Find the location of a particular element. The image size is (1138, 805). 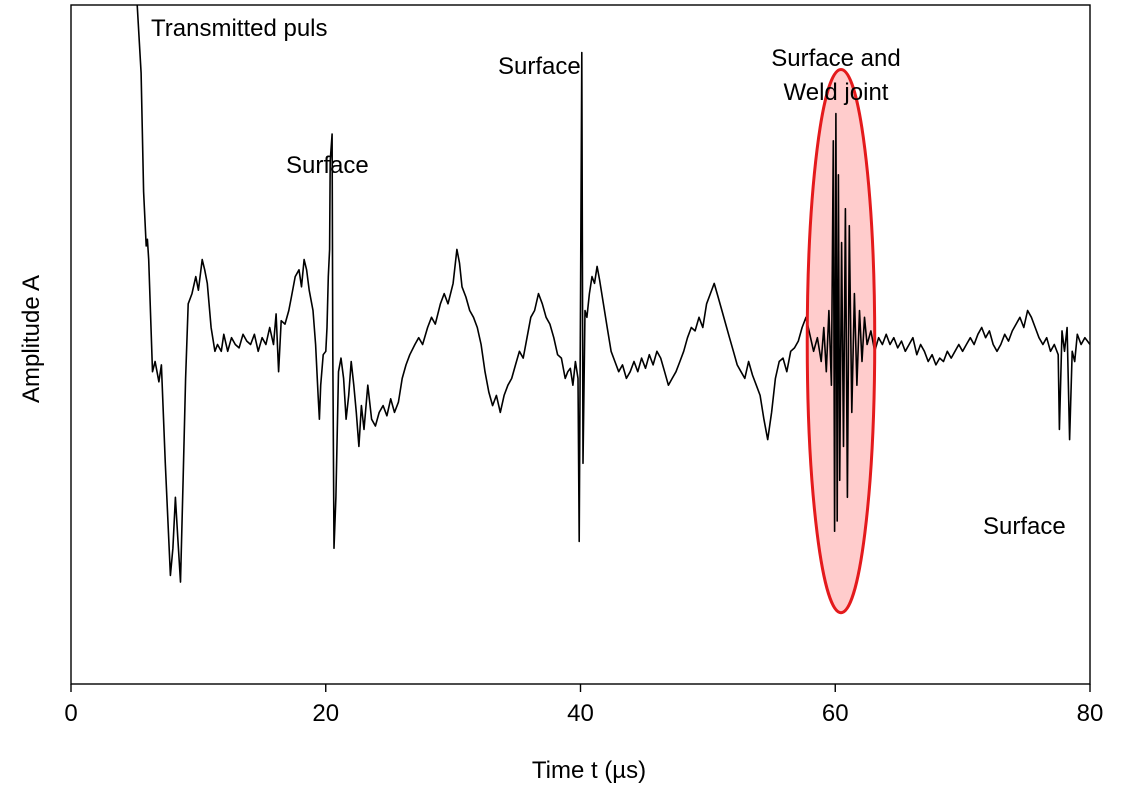

annotation-weld-joint: Weld joint is located at coordinates (836, 92).